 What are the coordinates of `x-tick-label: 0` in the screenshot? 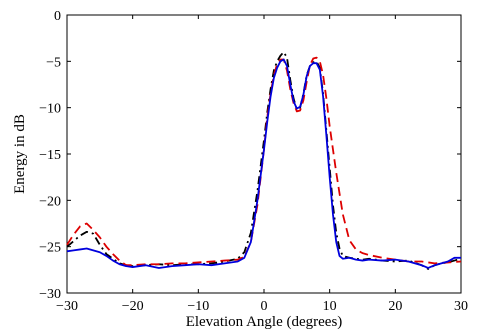 It's located at (264, 306).